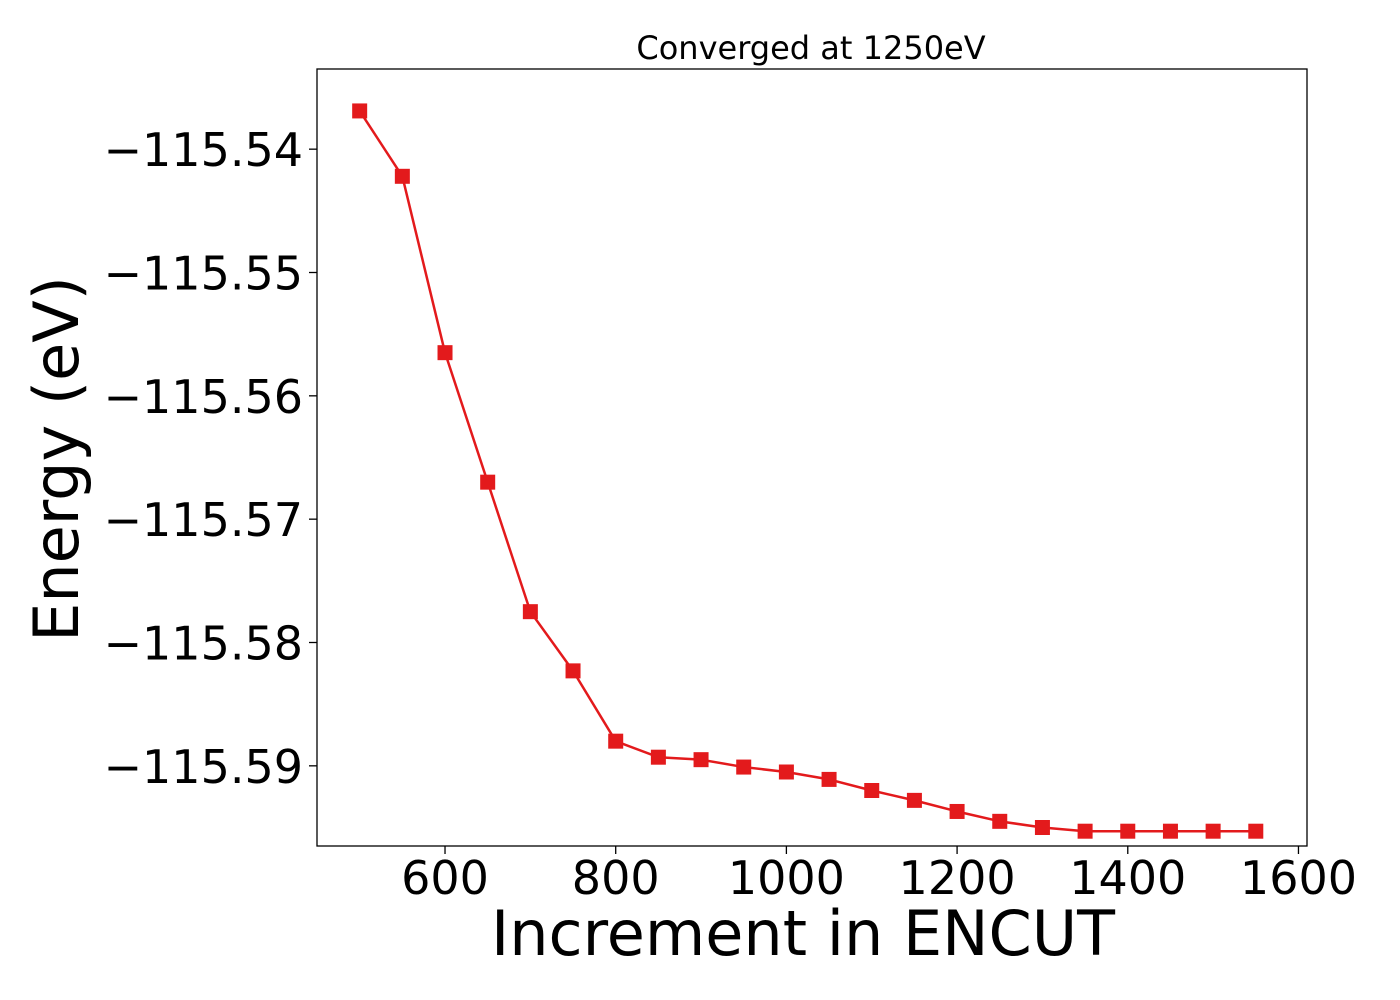 The image size is (1400, 1000). Describe the element at coordinates (1127, 878) in the screenshot. I see `x-tick-label: 1400` at that location.